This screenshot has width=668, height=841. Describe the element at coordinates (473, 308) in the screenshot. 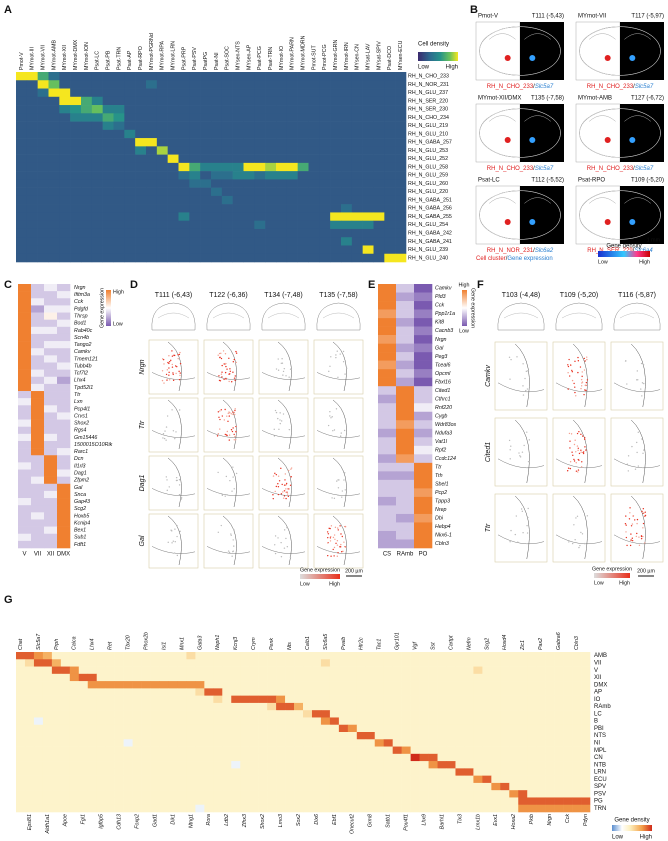

I see `legend-title: Gene expression` at that location.